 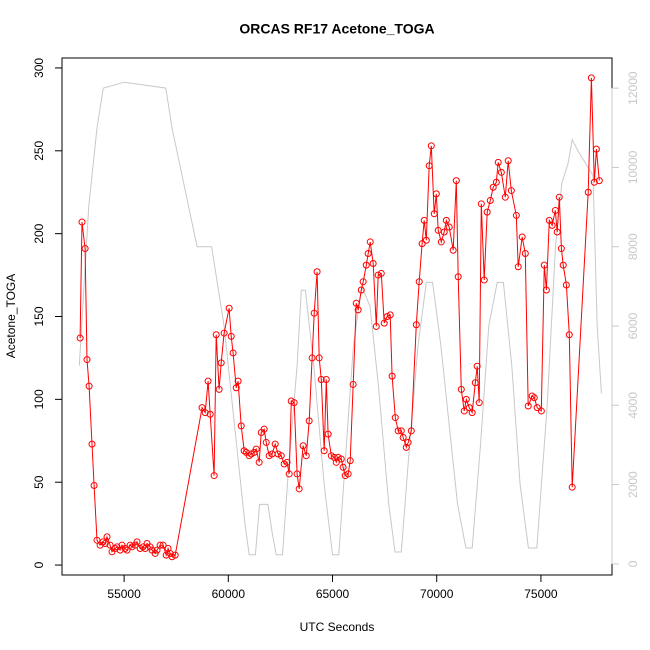 What do you see at coordinates (11, 316) in the screenshot?
I see `y-axis-label: Acetone_TOGA` at bounding box center [11, 316].